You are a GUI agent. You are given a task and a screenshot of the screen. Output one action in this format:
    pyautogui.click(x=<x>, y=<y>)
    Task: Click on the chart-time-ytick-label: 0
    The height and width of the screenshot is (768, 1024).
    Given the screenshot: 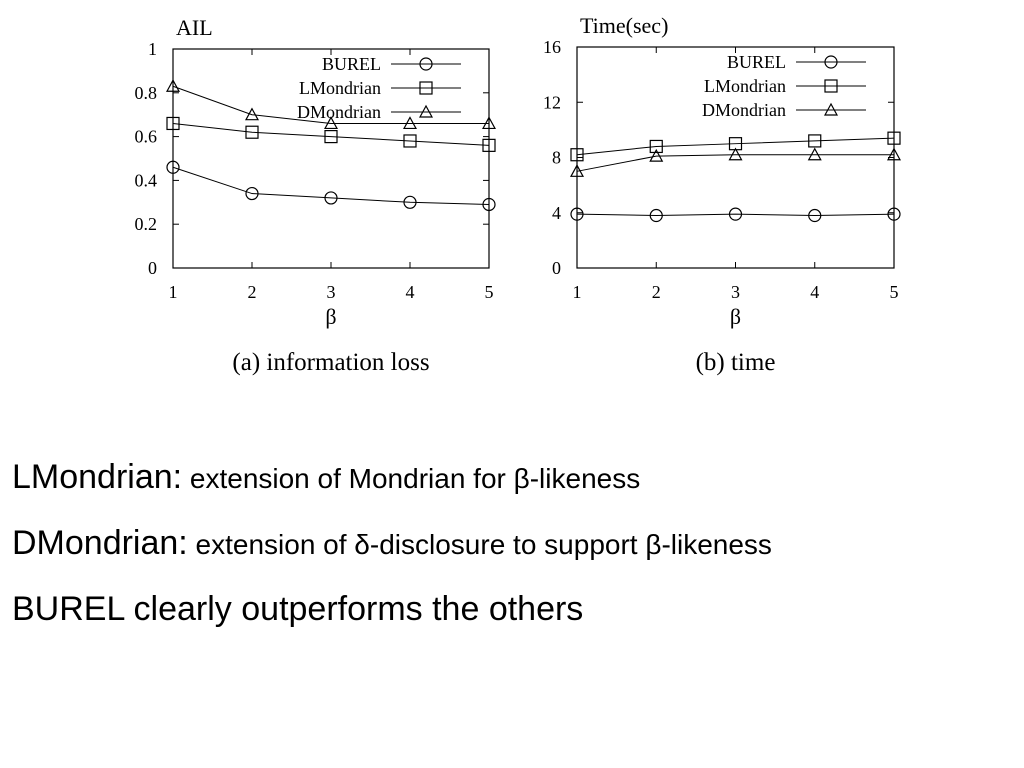 What is the action you would take?
    pyautogui.click(x=556, y=268)
    